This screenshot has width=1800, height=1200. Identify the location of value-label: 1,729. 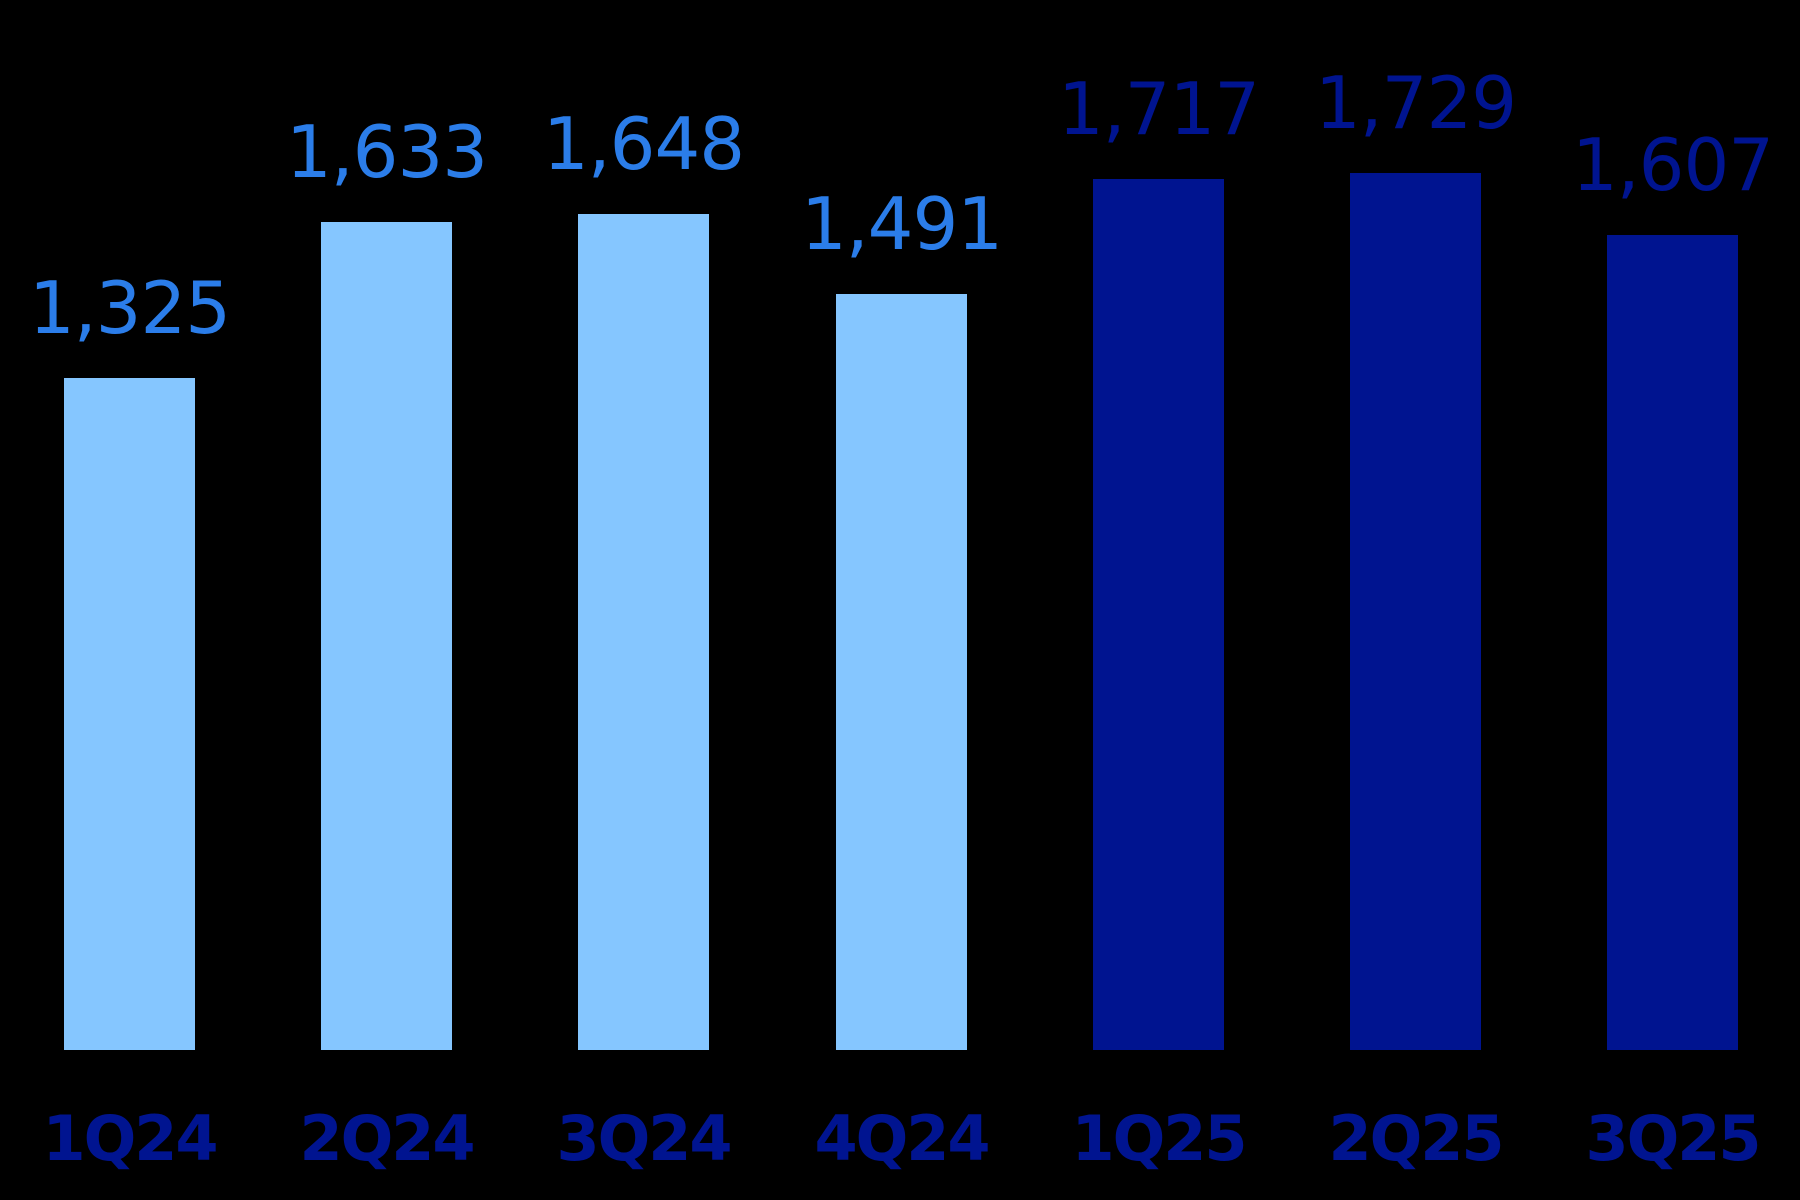
(1415, 103).